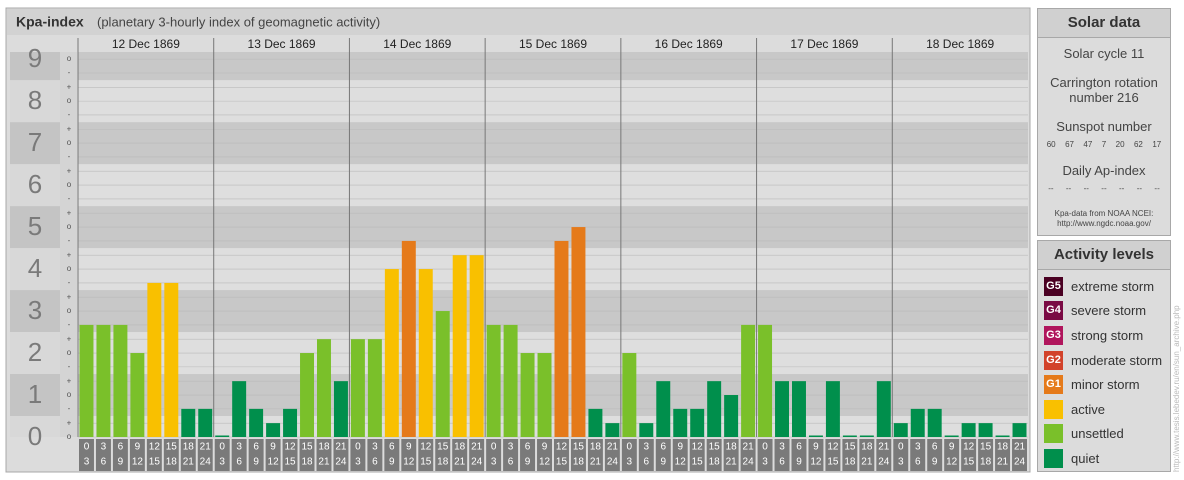 Image resolution: width=1184 pixels, height=480 pixels. I want to click on hour-start: 18, so click(596, 447).